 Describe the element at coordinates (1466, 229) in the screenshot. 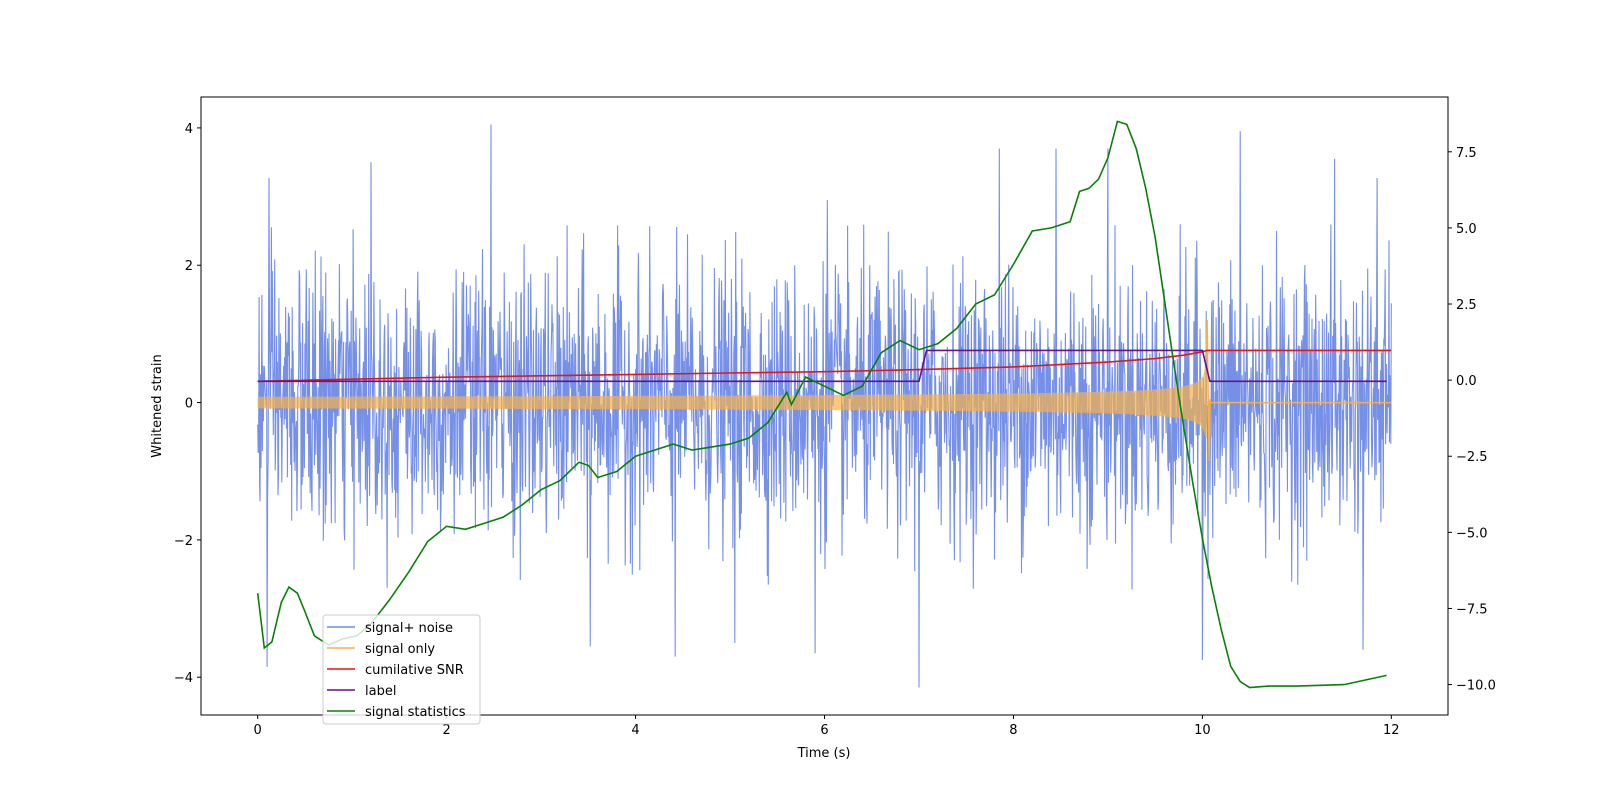

I see `y2-tick-label: 5.0` at that location.